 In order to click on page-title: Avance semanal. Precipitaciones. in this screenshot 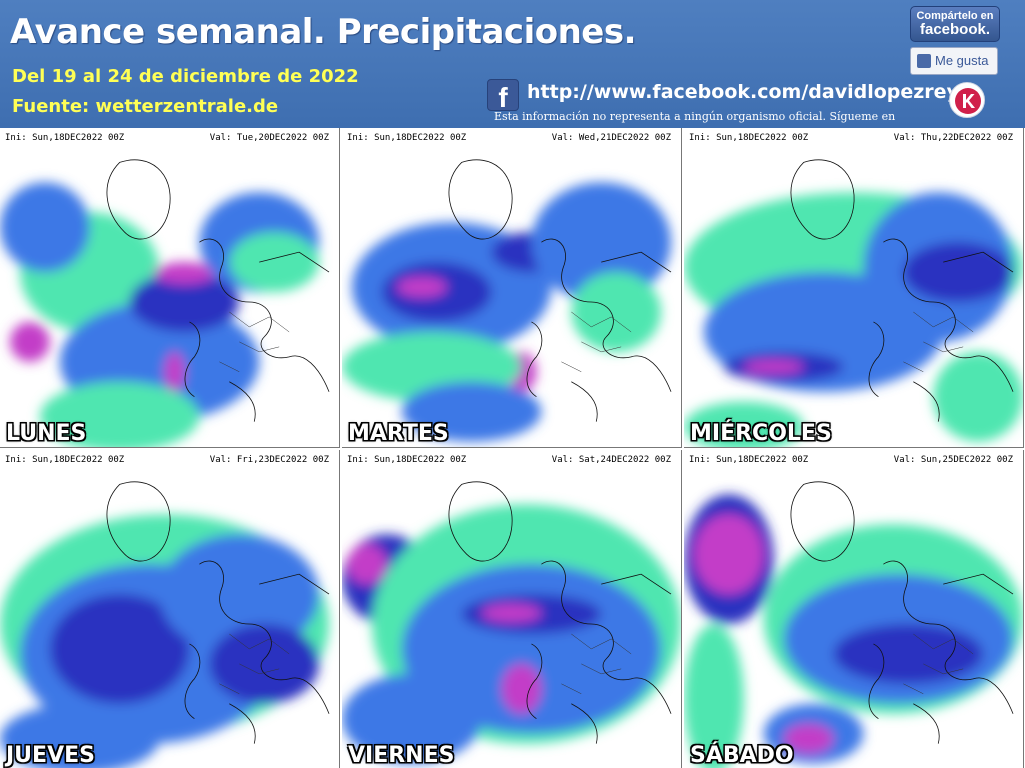, I will do `click(323, 32)`.